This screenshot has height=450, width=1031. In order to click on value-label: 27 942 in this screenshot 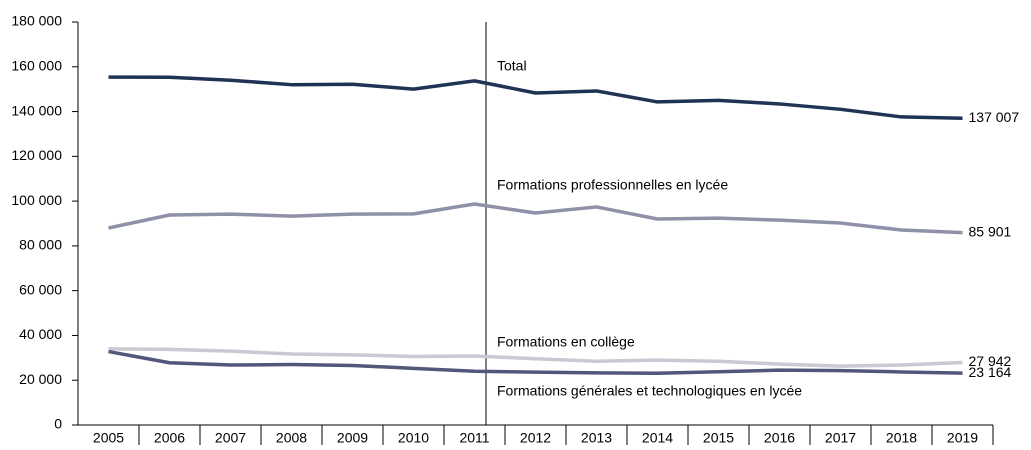, I will do `click(990, 361)`.